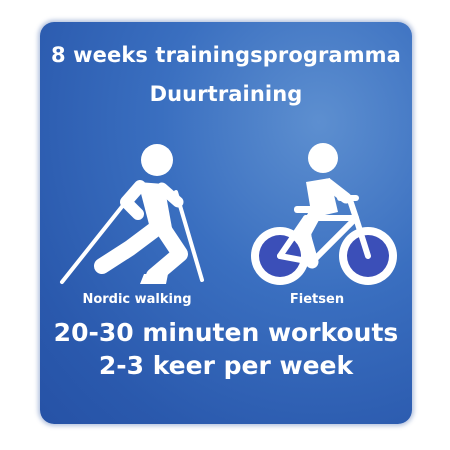 The height and width of the screenshot is (450, 450). What do you see at coordinates (132, 214) in the screenshot?
I see `nordic-walking-icon` at bounding box center [132, 214].